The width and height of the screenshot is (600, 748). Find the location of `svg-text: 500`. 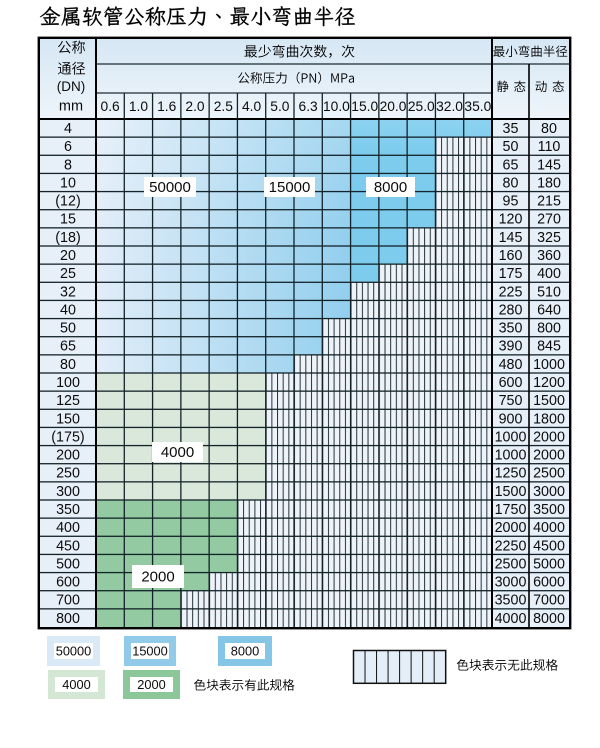

svg-text: 500 is located at coordinates (68, 564).